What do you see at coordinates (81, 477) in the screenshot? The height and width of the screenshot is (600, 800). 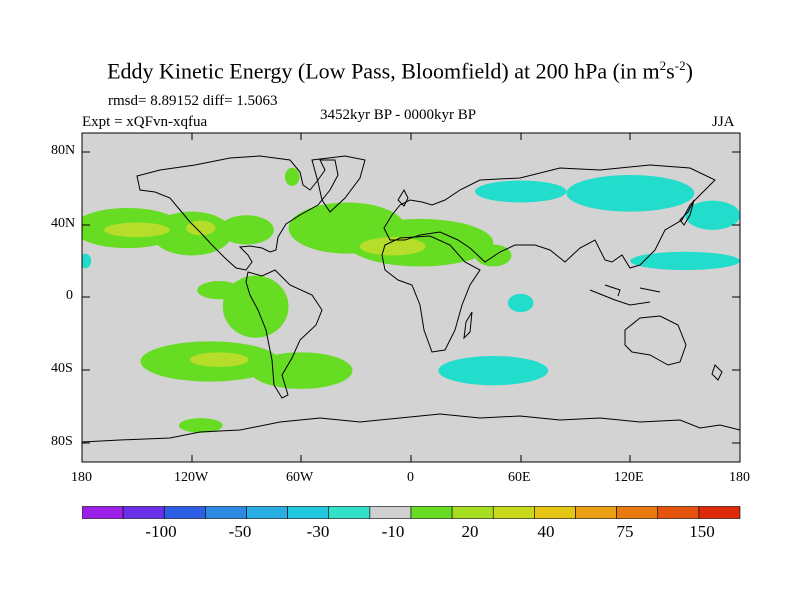 I see `lon-label-180w: 180` at bounding box center [81, 477].